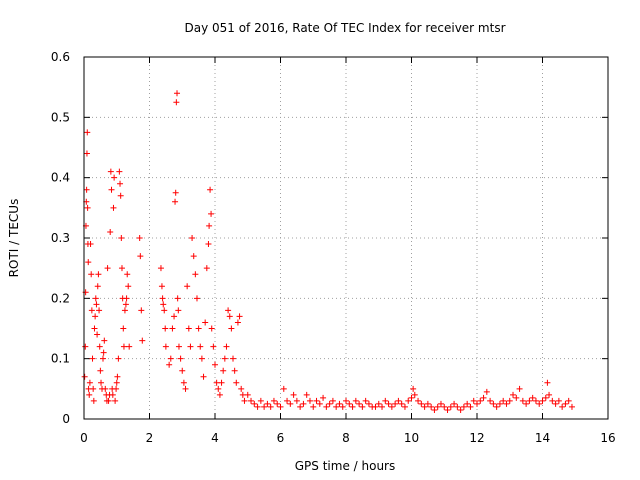 The width and height of the screenshot is (640, 480). Describe the element at coordinates (542, 438) in the screenshot. I see `x-tick-label: 14` at that location.